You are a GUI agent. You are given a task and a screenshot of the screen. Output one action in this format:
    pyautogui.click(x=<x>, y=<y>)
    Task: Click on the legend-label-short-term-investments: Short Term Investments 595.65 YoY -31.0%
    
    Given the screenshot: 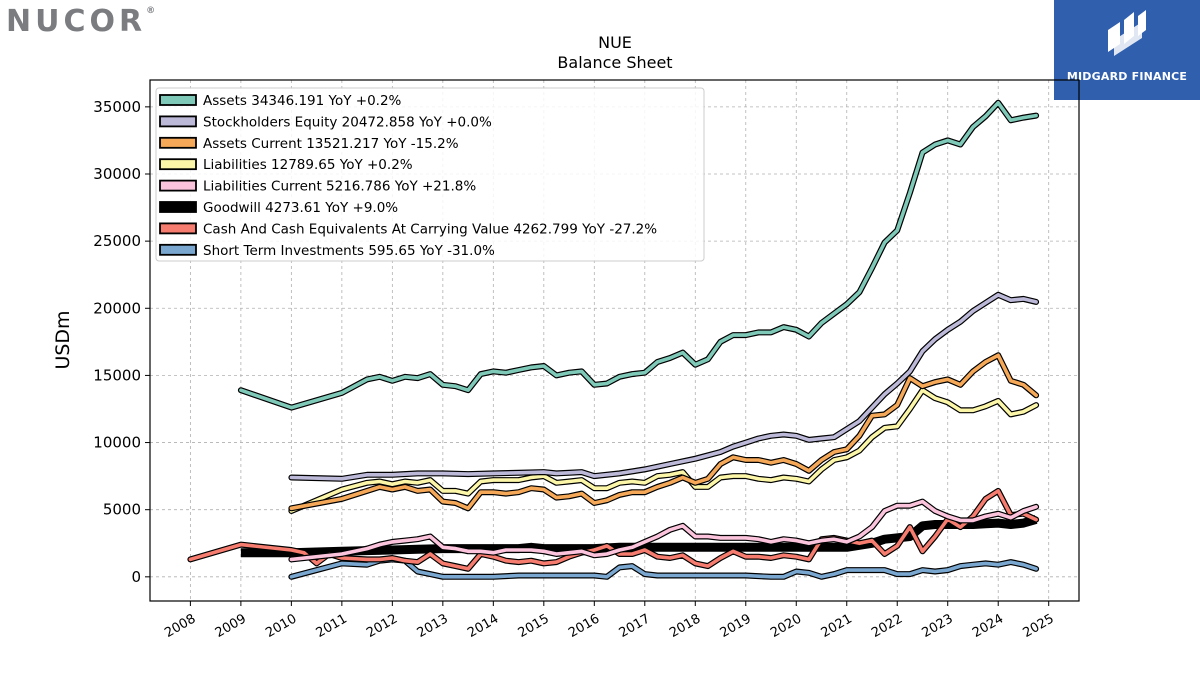 What is the action you would take?
    pyautogui.click(x=349, y=251)
    